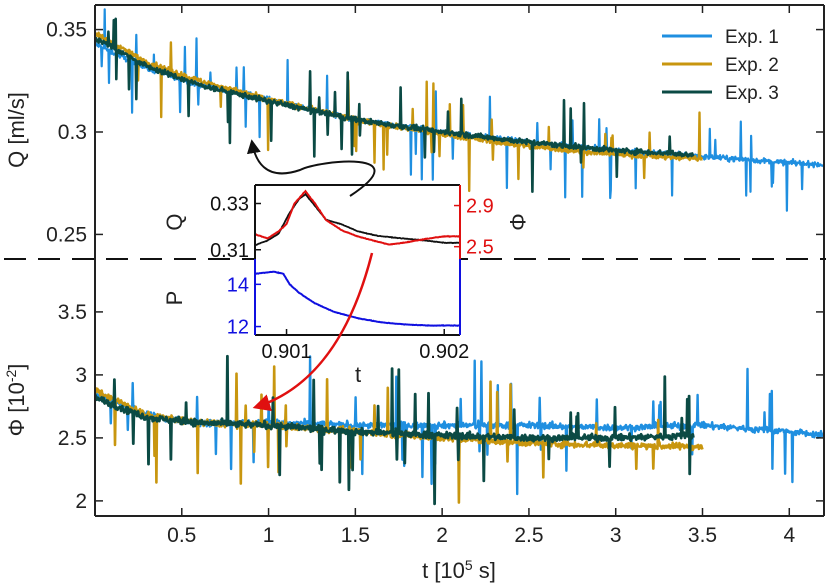  Describe the element at coordinates (480, 248) in the screenshot. I see `inset-phi-tick-label: 2.5` at that location.